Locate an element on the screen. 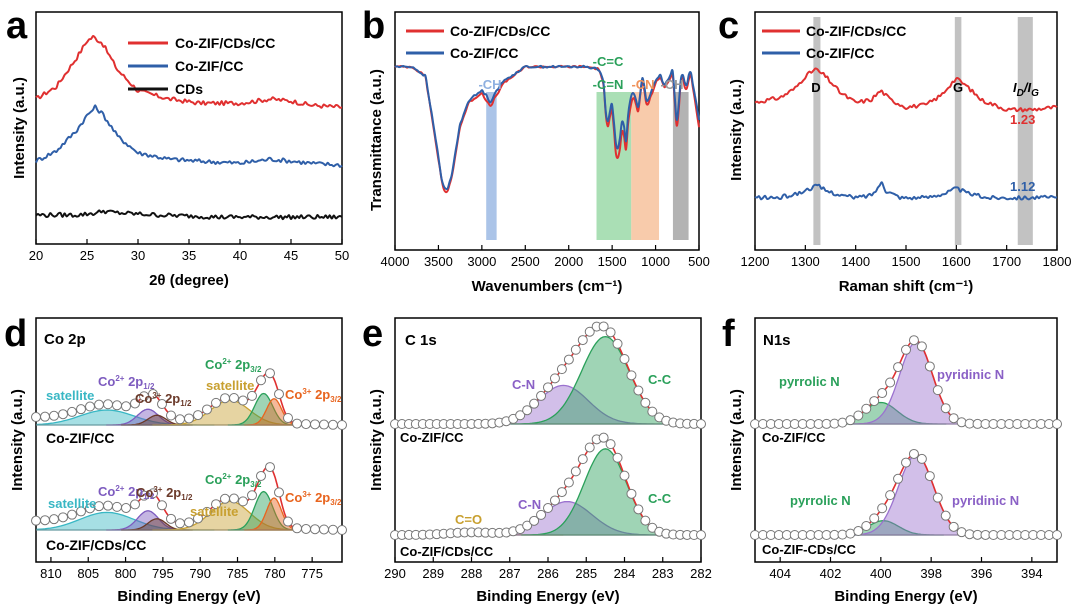 The height and width of the screenshot is (609, 1080). panel-f-xticks: 404 402 400 398 396 394 is located at coordinates (906, 569).